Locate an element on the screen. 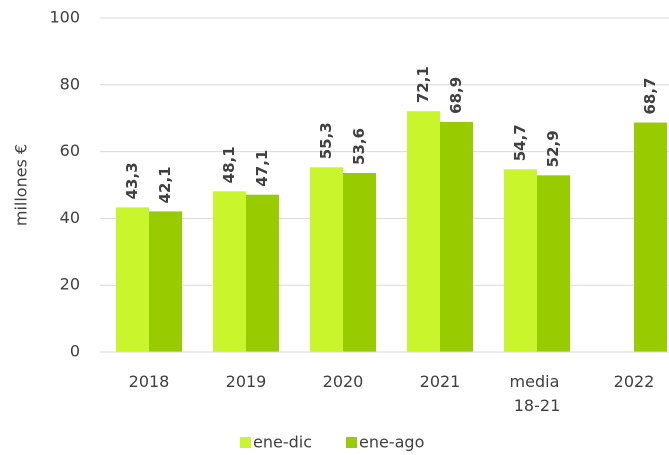 The width and height of the screenshot is (669, 455). y-tick-label: 40 is located at coordinates (70, 217).